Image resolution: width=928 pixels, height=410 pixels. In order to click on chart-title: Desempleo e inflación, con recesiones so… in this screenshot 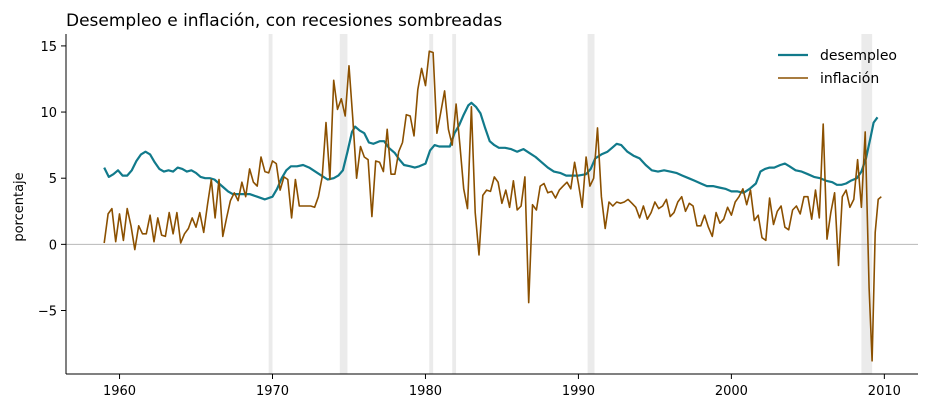, I will do `click(284, 21)`.